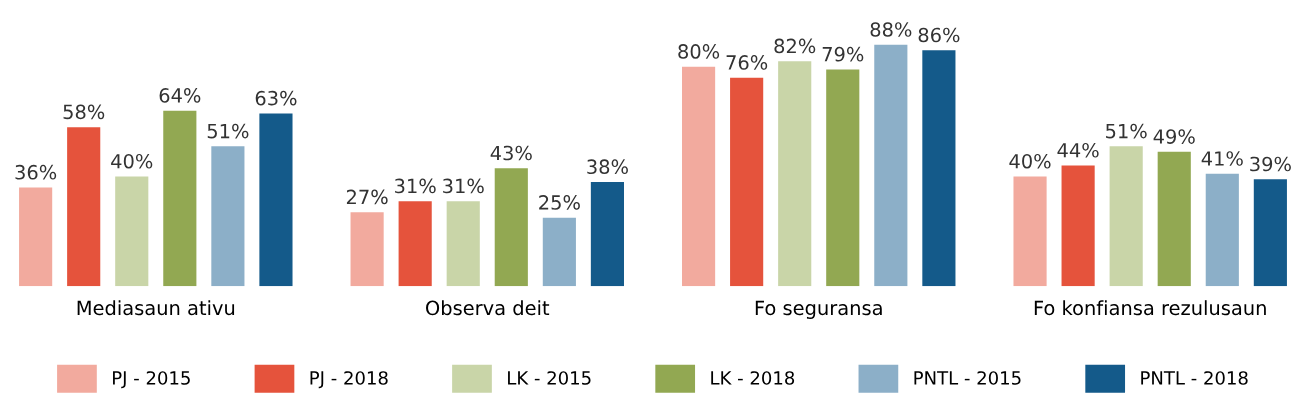  Describe the element at coordinates (36, 172) in the screenshot. I see `data-label: 36%` at that location.